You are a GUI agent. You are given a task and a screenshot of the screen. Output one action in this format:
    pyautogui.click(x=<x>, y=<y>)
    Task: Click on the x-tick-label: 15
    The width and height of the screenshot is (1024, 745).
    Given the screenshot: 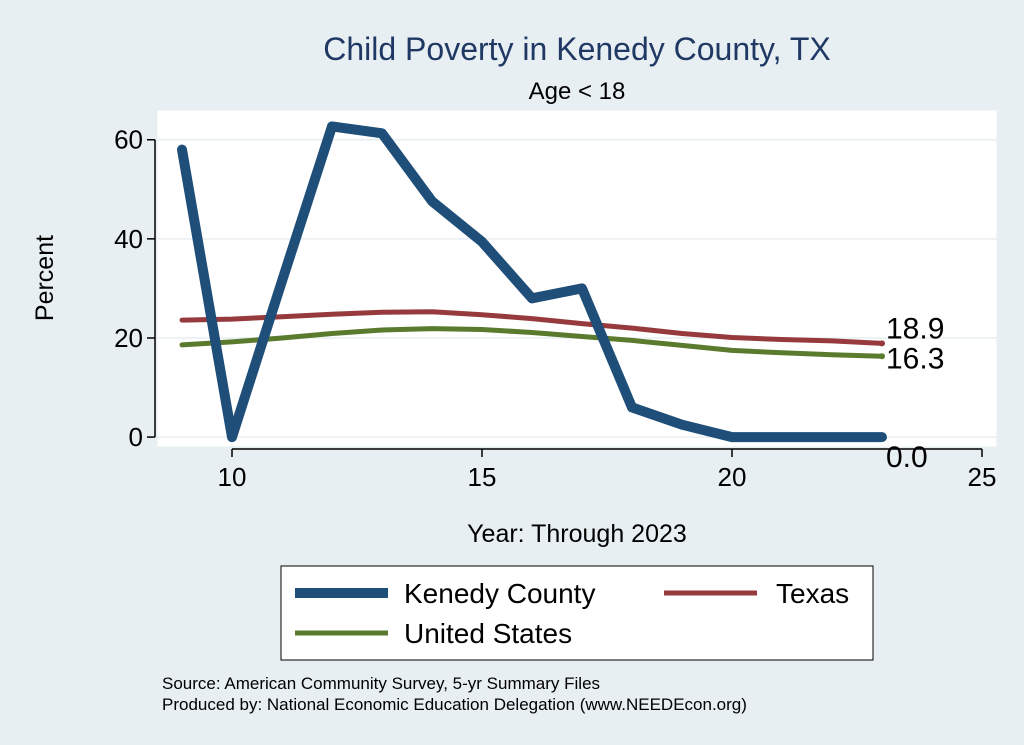 What is the action you would take?
    pyautogui.click(x=482, y=477)
    